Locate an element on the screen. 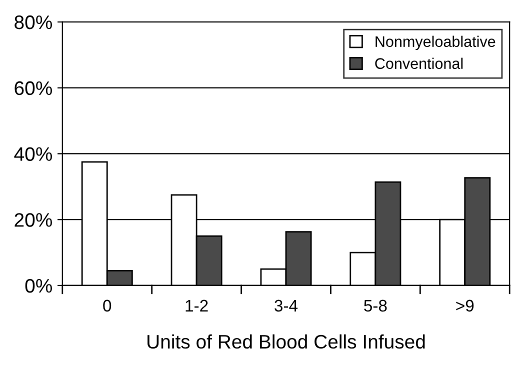 The image size is (520, 366). y-tick-label: 0% is located at coordinates (38, 285).